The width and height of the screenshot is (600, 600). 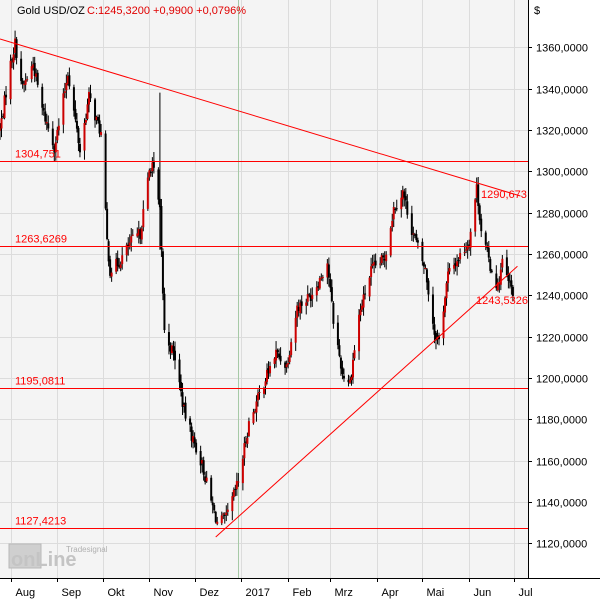 What do you see at coordinates (537, 11) in the screenshot?
I see `currency-symbol: $` at bounding box center [537, 11].